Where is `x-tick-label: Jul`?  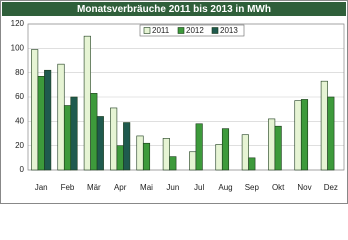
x-tick-label: Jul is located at coordinates (199, 187).